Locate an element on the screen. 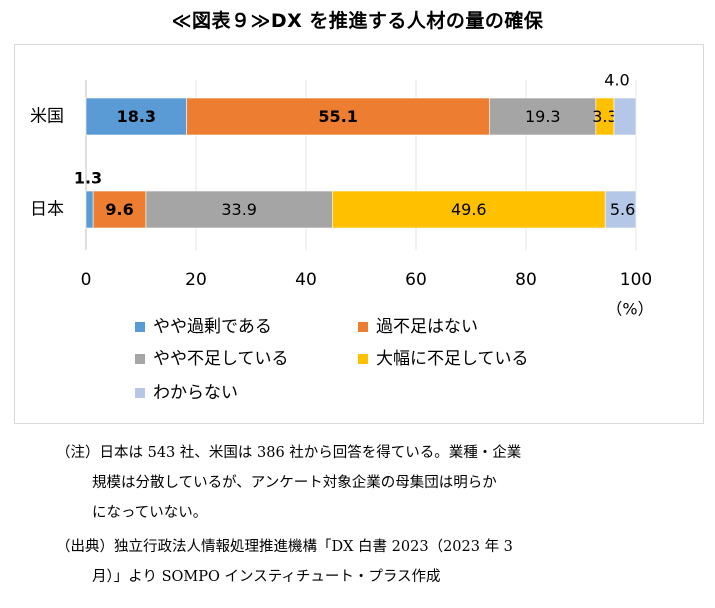  note-line-2: 規模は分散しているが、アンケート対象企業の母集団は明らか is located at coordinates (294, 483).